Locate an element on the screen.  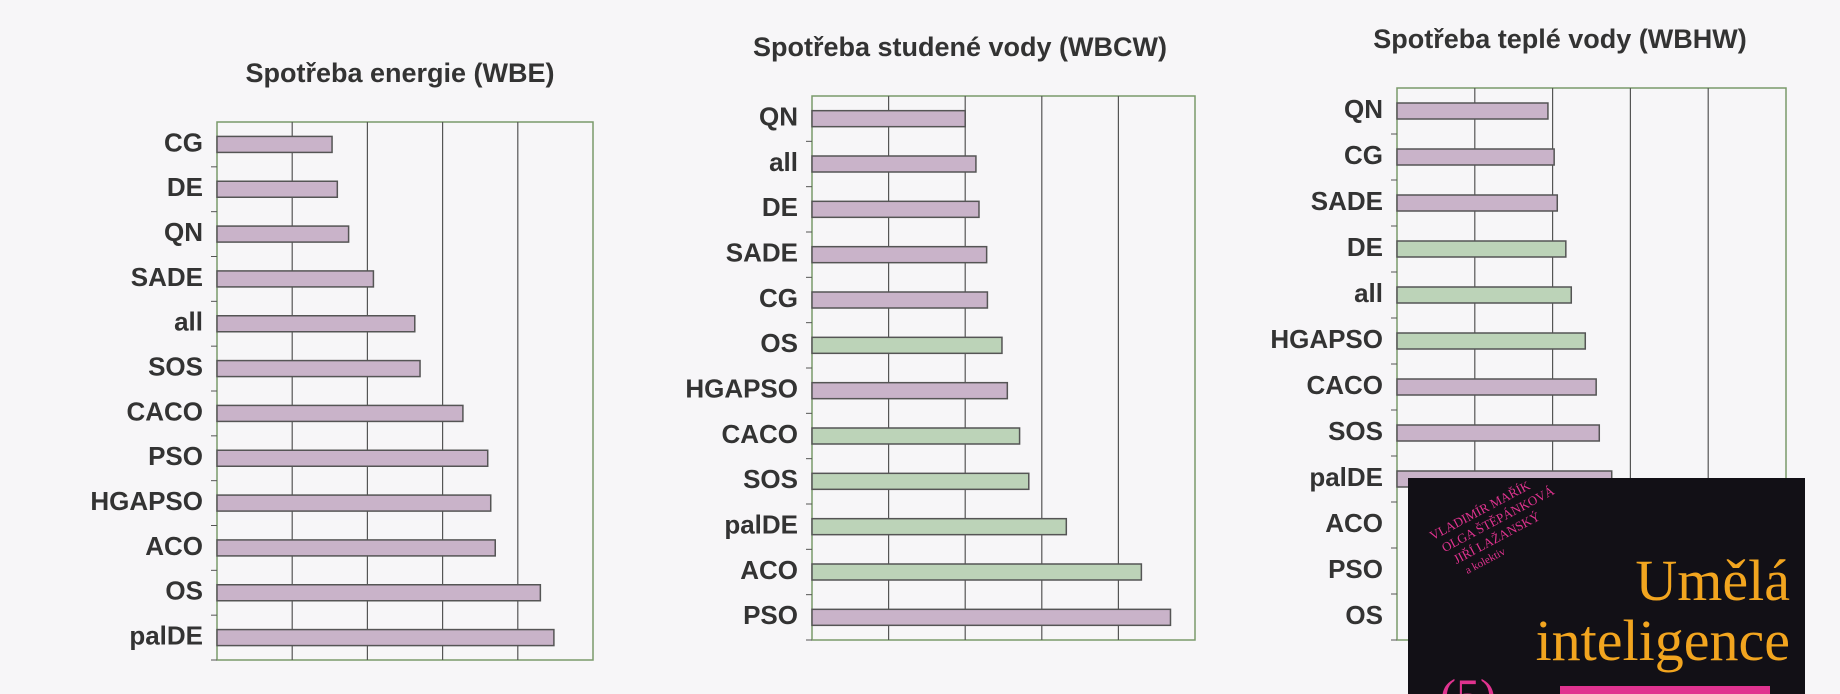
cover-background is located at coordinates (1606, 586).